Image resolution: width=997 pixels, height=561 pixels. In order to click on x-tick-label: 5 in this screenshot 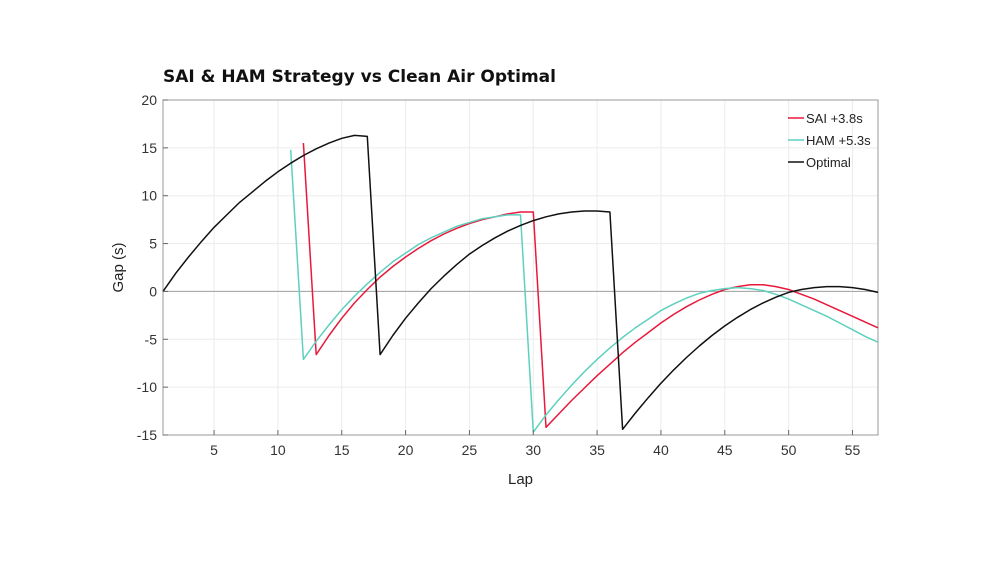, I will do `click(214, 450)`.